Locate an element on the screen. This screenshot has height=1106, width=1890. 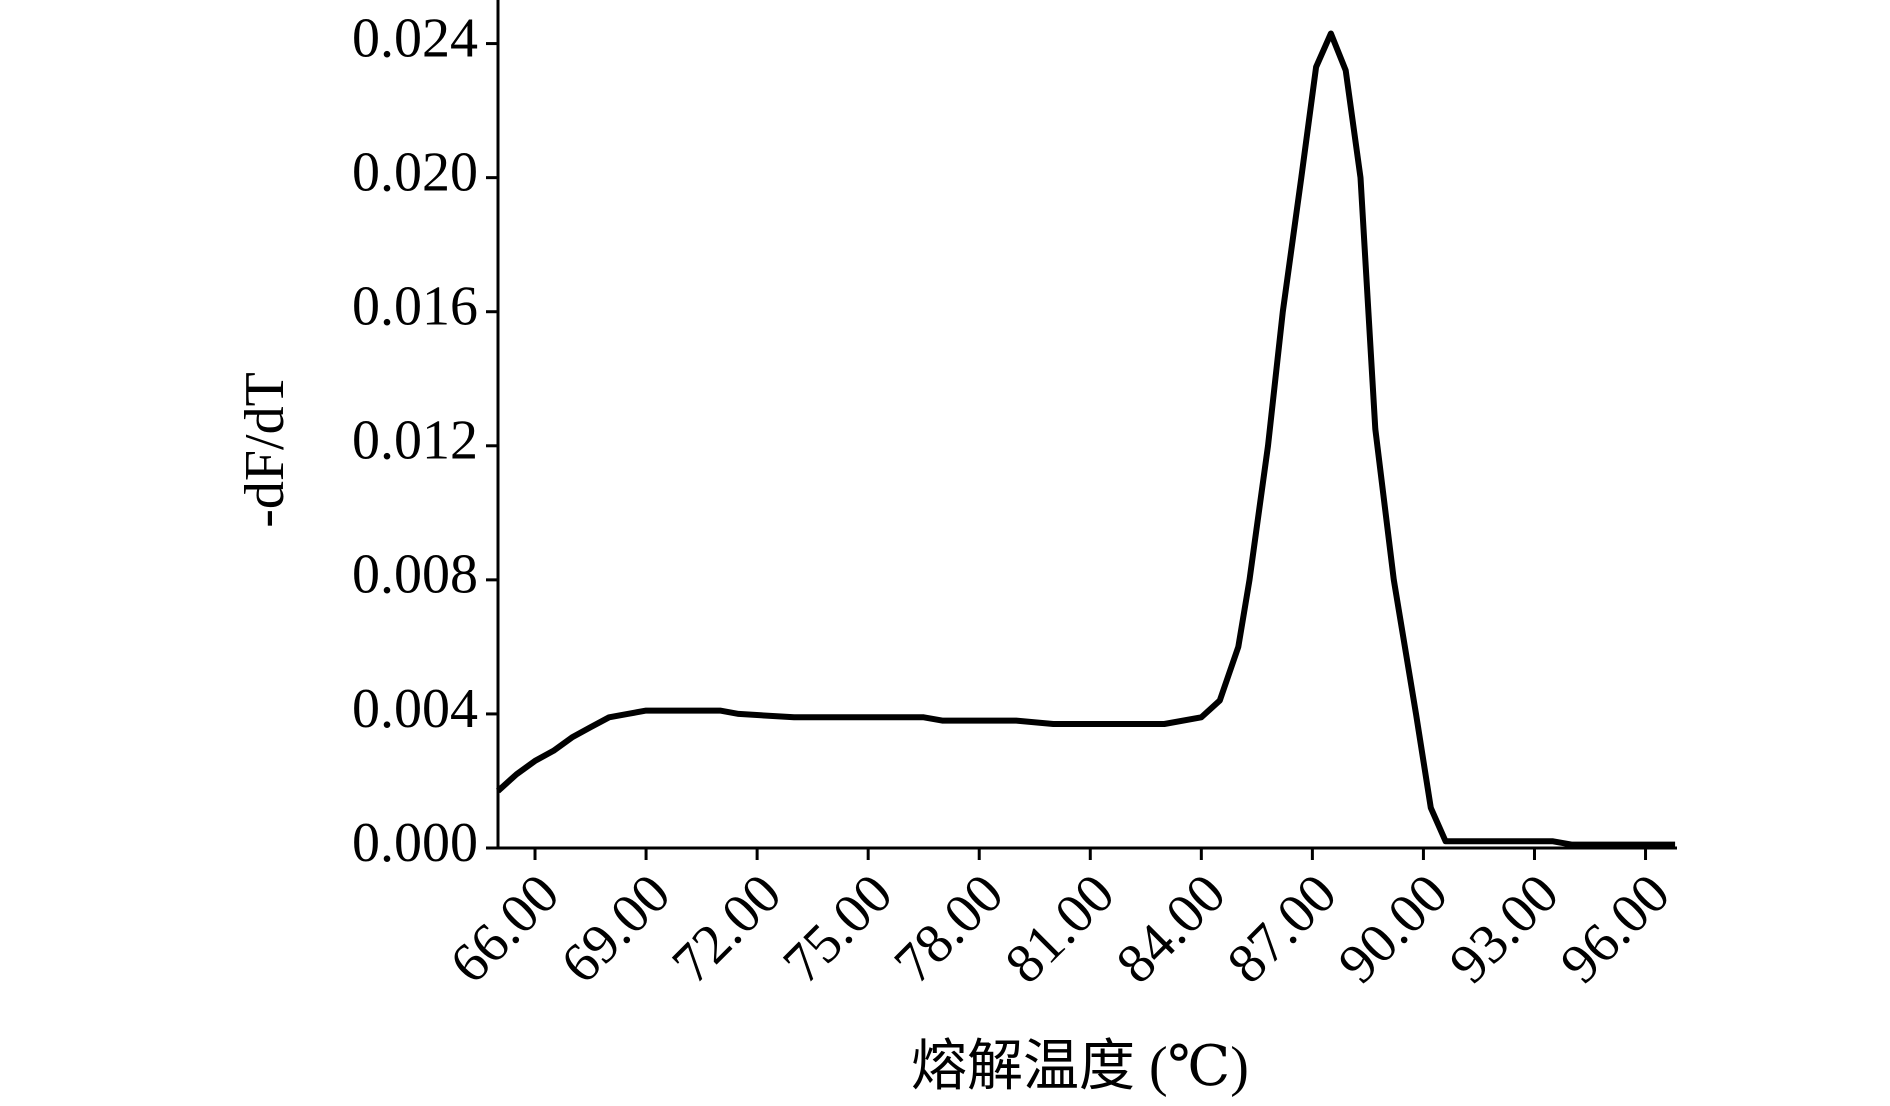
x-tick-label: 90.00 is located at coordinates (1393, 928).